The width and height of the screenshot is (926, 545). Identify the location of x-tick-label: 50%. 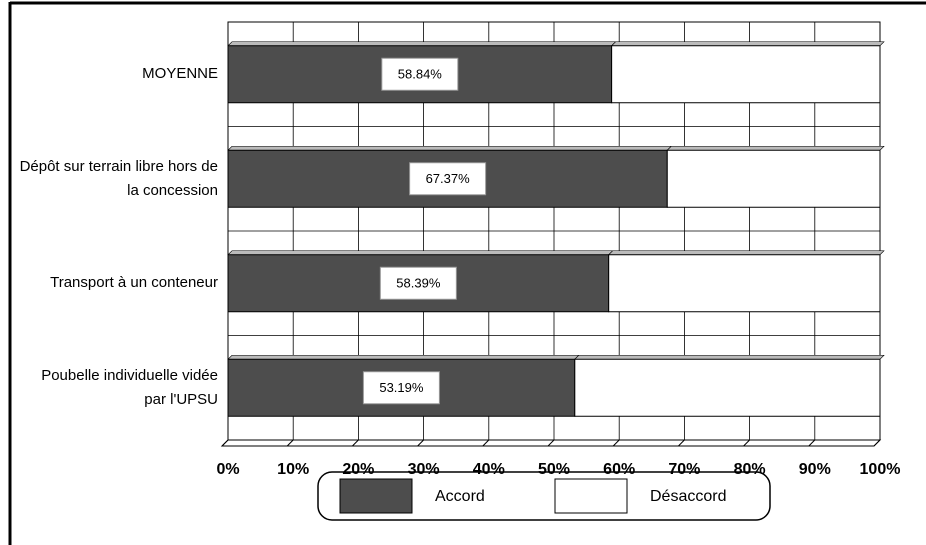
(554, 469).